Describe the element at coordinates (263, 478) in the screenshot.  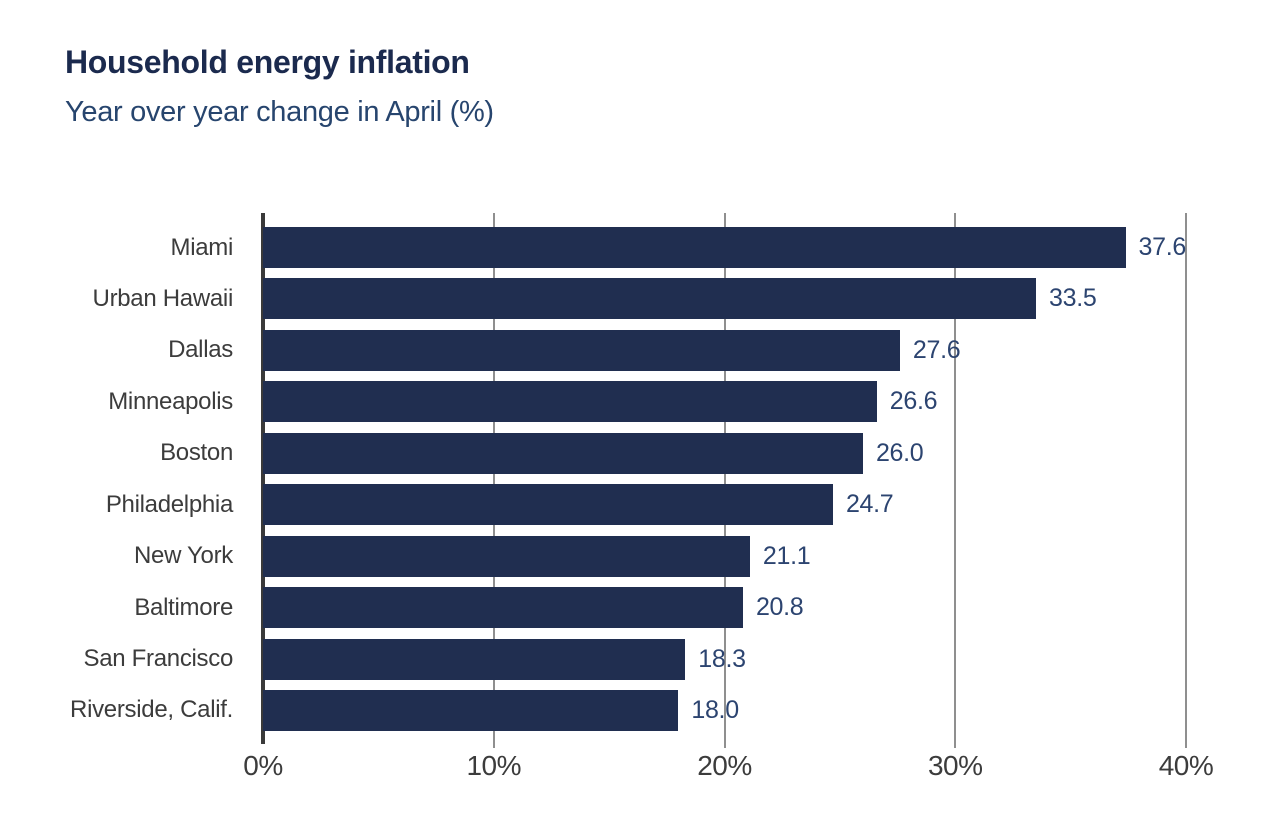
I see `y-axis-line` at that location.